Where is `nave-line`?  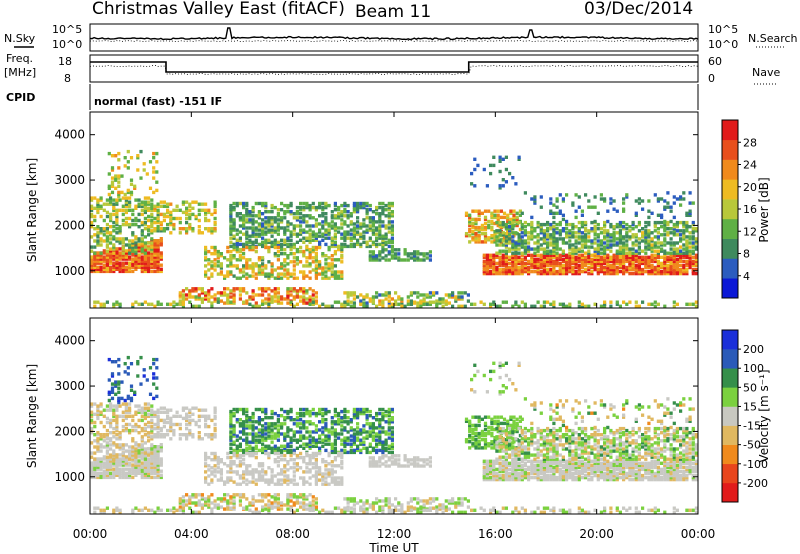 nave-line is located at coordinates (394, 70).